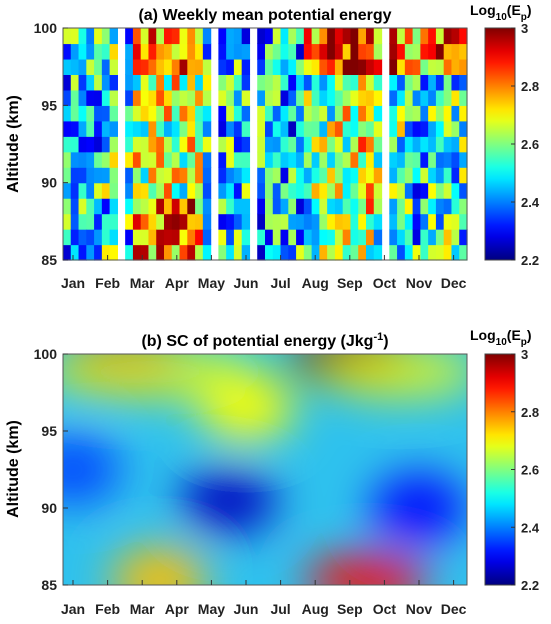  What do you see at coordinates (500, 144) in the screenshot?
I see `panel-a-colorbar` at bounding box center [500, 144].